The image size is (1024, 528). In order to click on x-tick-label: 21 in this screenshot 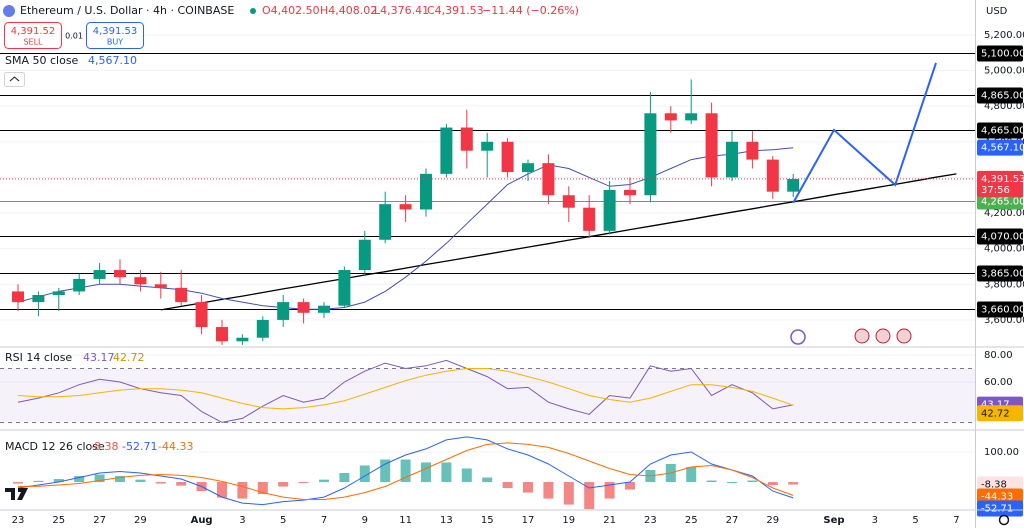, I will do `click(609, 520)`.